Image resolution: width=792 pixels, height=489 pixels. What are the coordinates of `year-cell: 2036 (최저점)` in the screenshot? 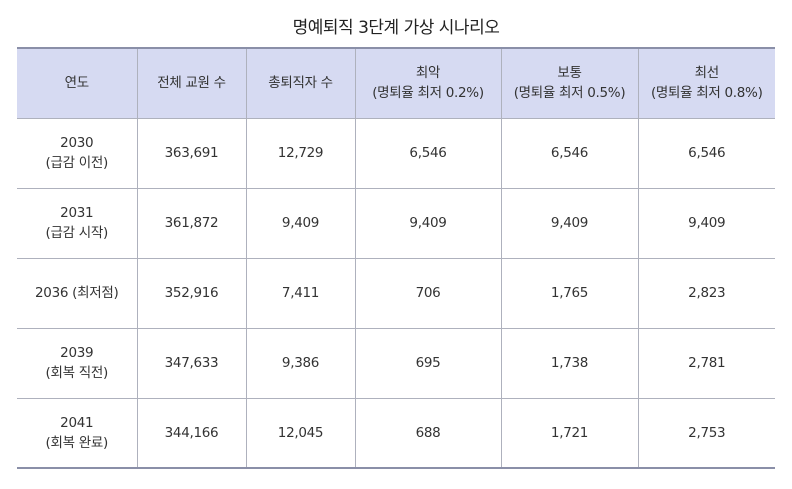 It's located at (77, 293).